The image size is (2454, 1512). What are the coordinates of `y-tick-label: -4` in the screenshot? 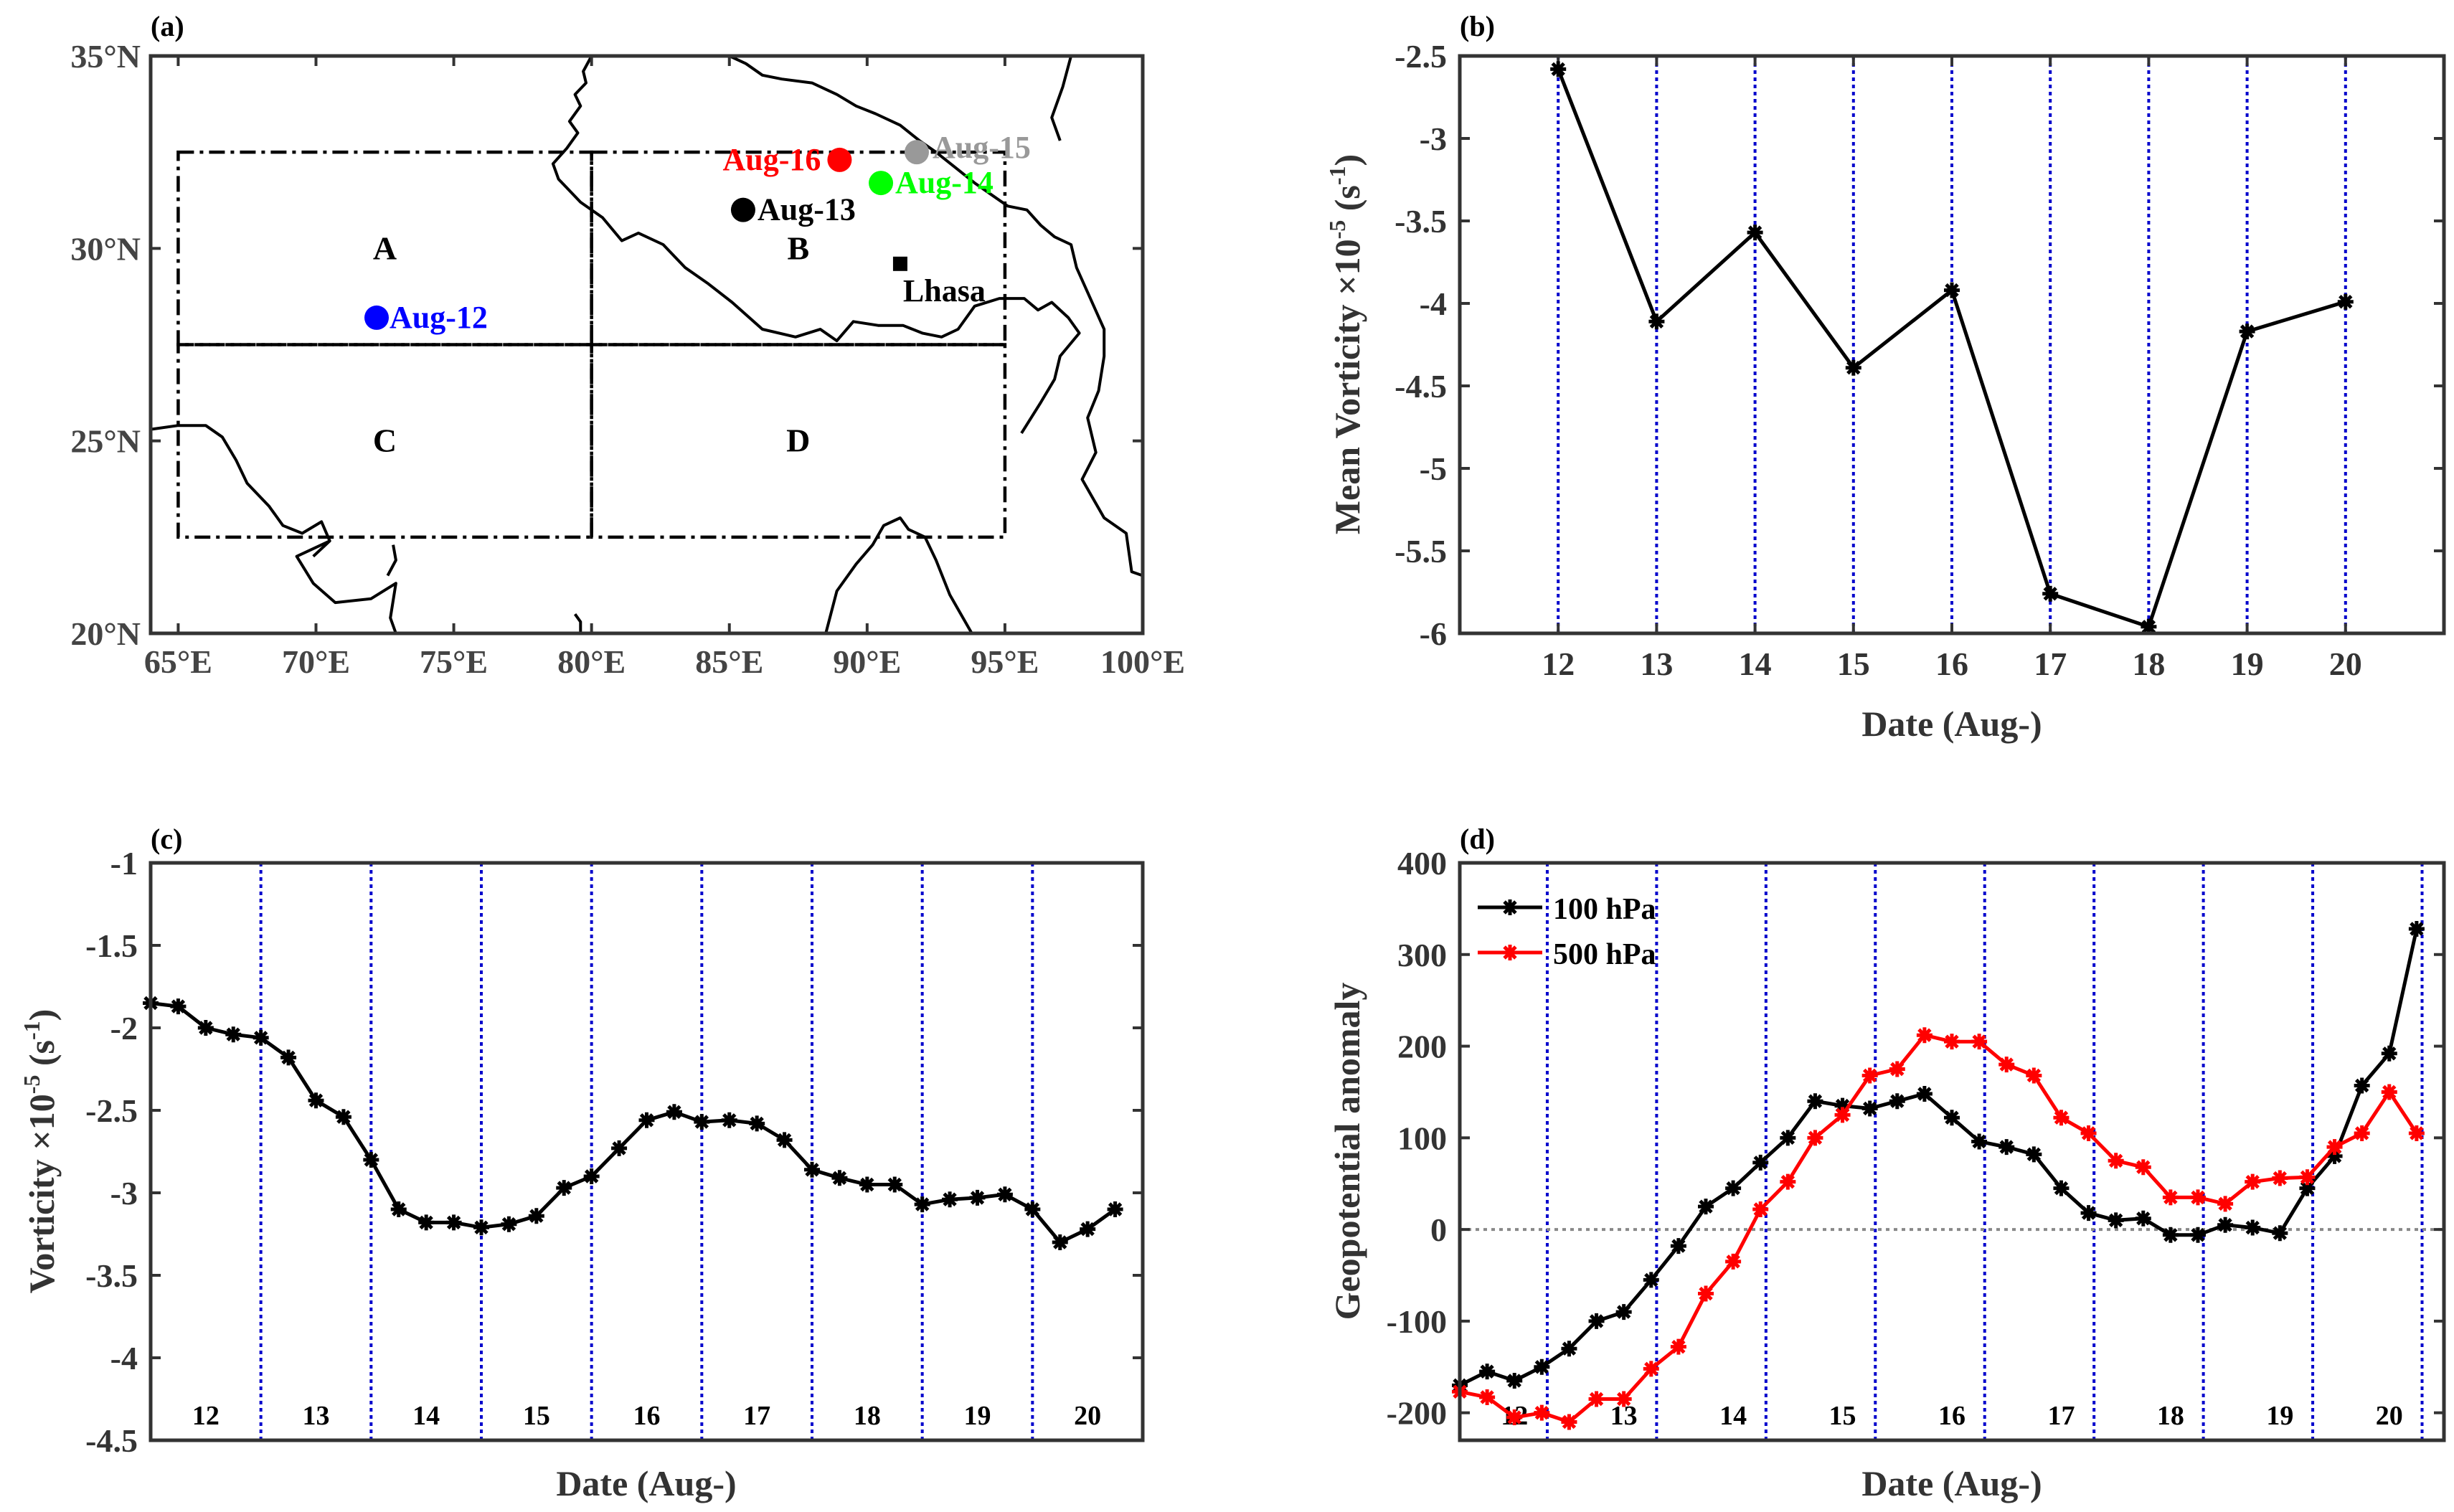 It's located at (1434, 303).